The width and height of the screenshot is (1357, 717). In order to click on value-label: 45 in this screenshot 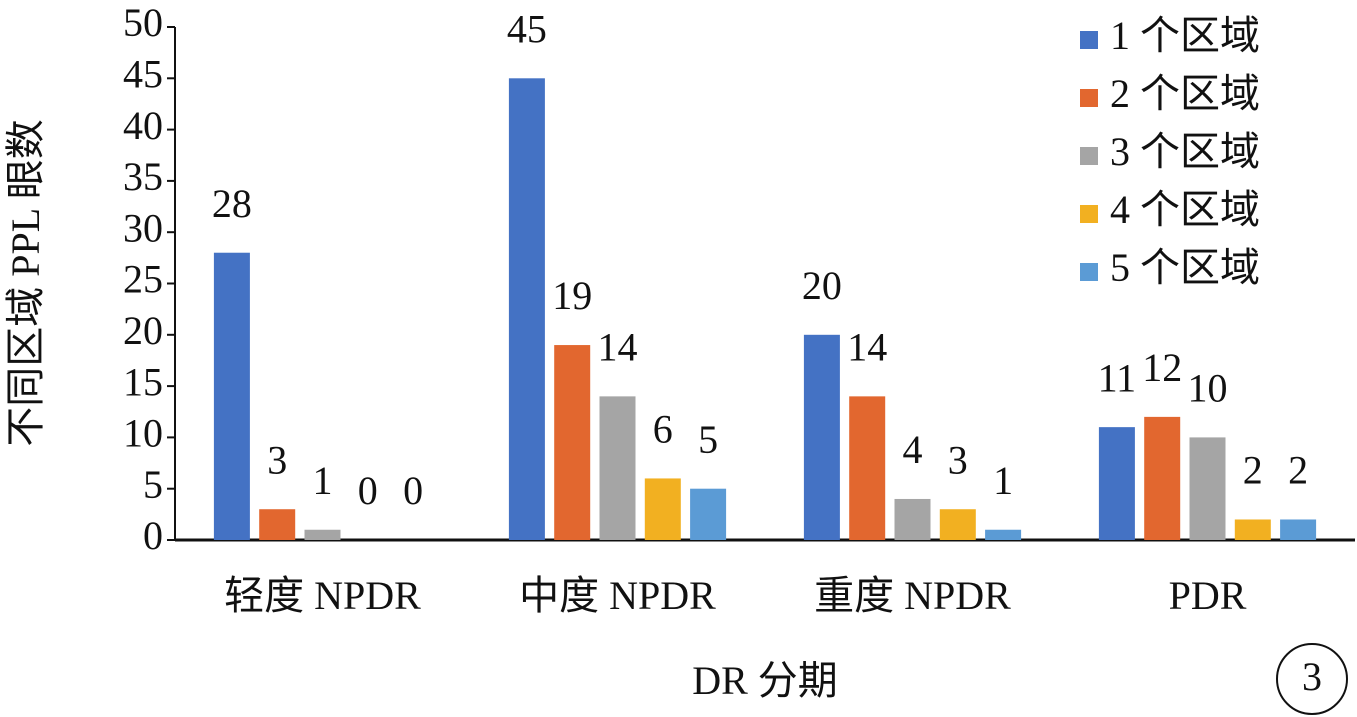, I will do `click(527, 28)`.